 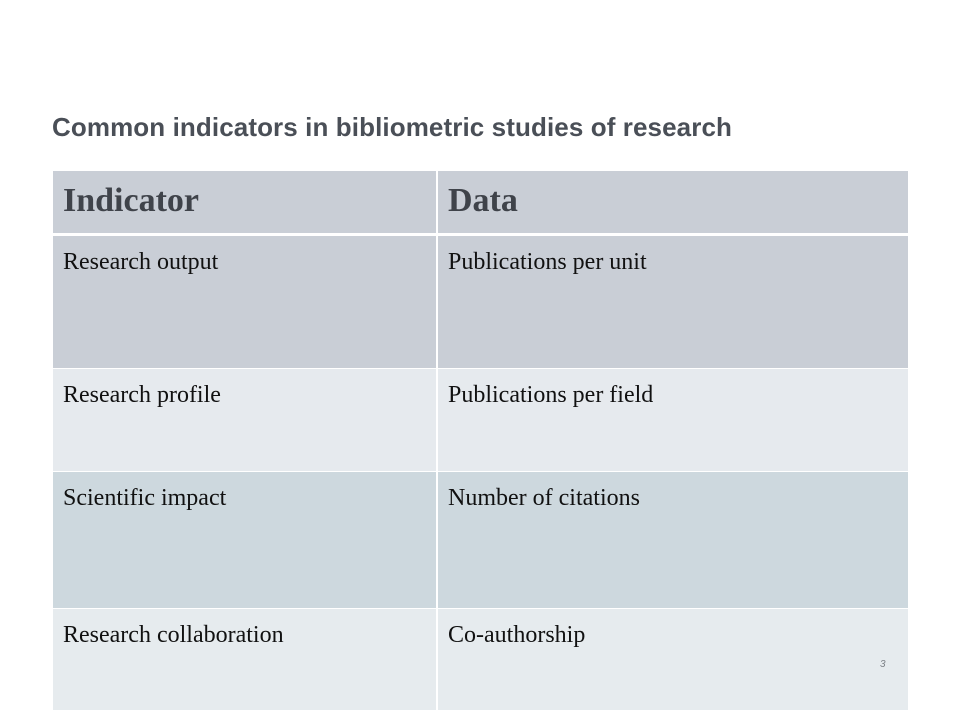 What do you see at coordinates (245, 203) in the screenshot?
I see `header-indicator: Indicator` at bounding box center [245, 203].